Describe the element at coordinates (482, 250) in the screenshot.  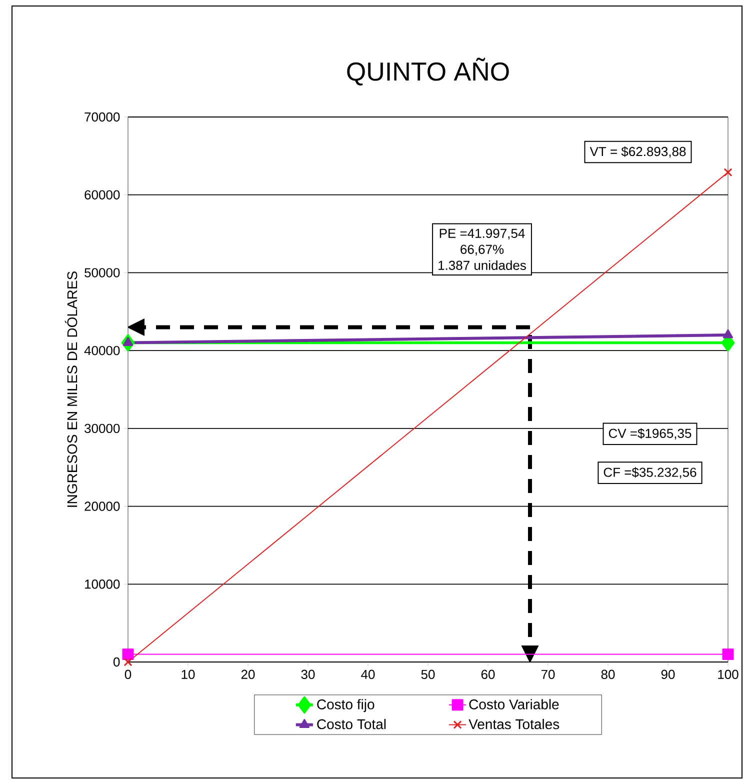
I see `annotation: 66,67%` at that location.